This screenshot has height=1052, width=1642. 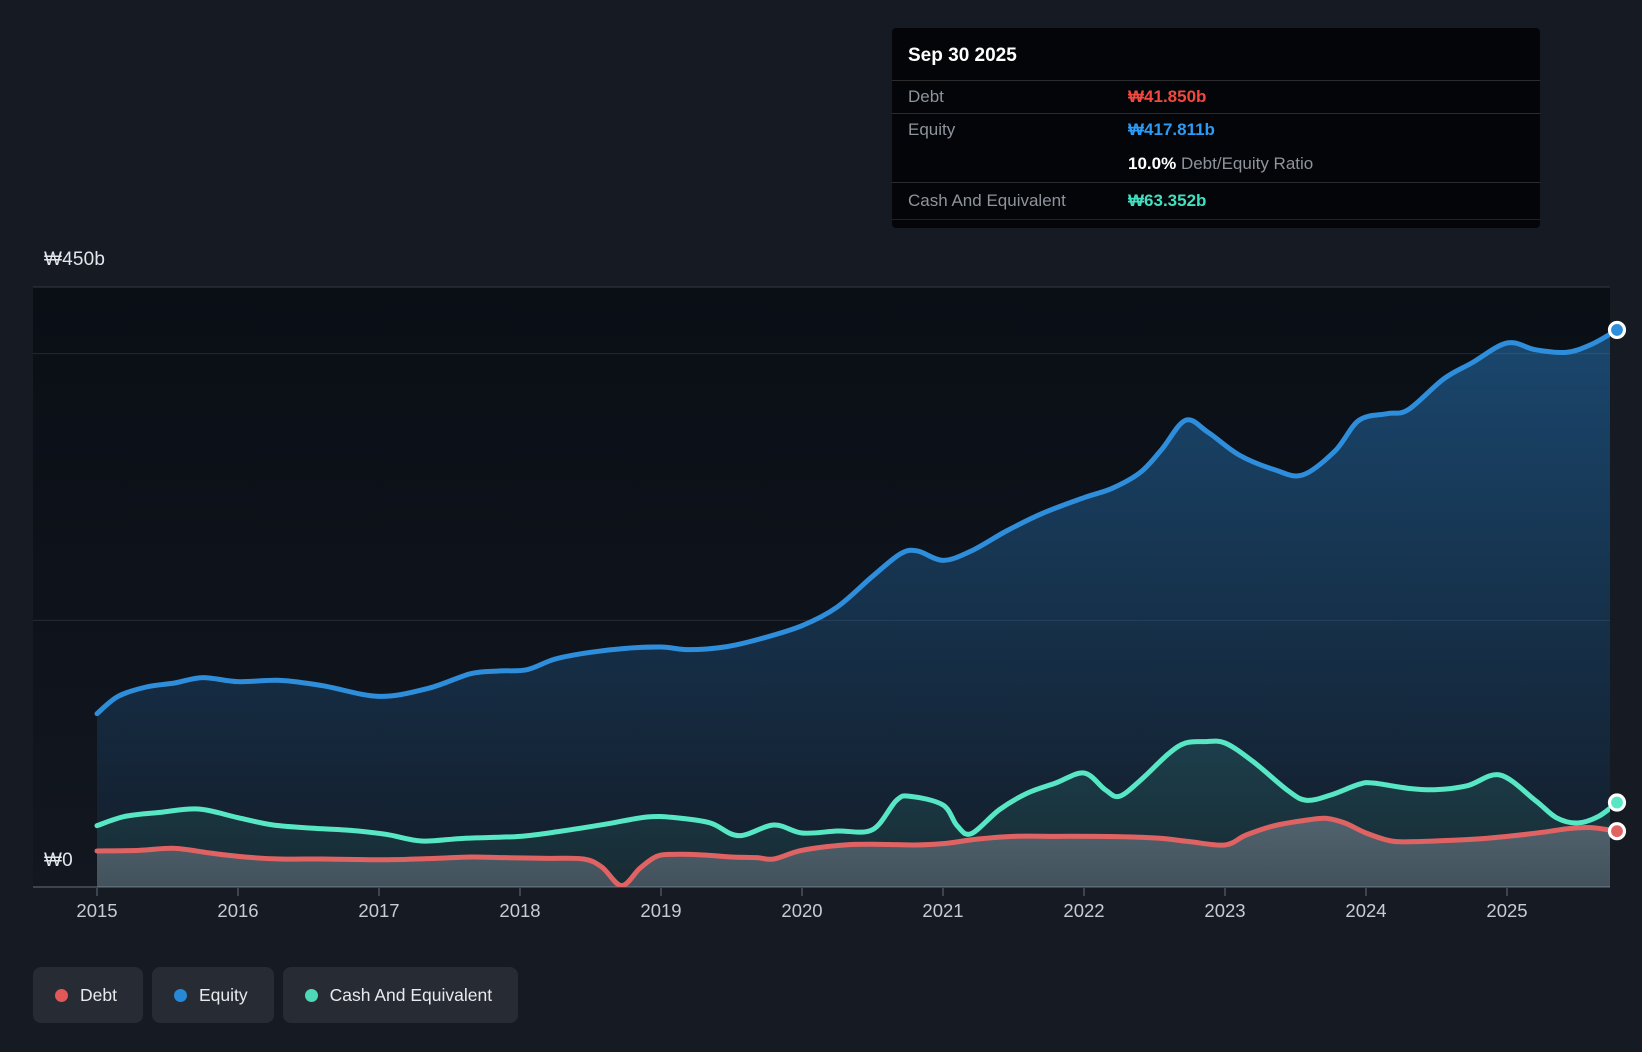 I want to click on x-axis-label-2025: 2025, so click(x=1506, y=910).